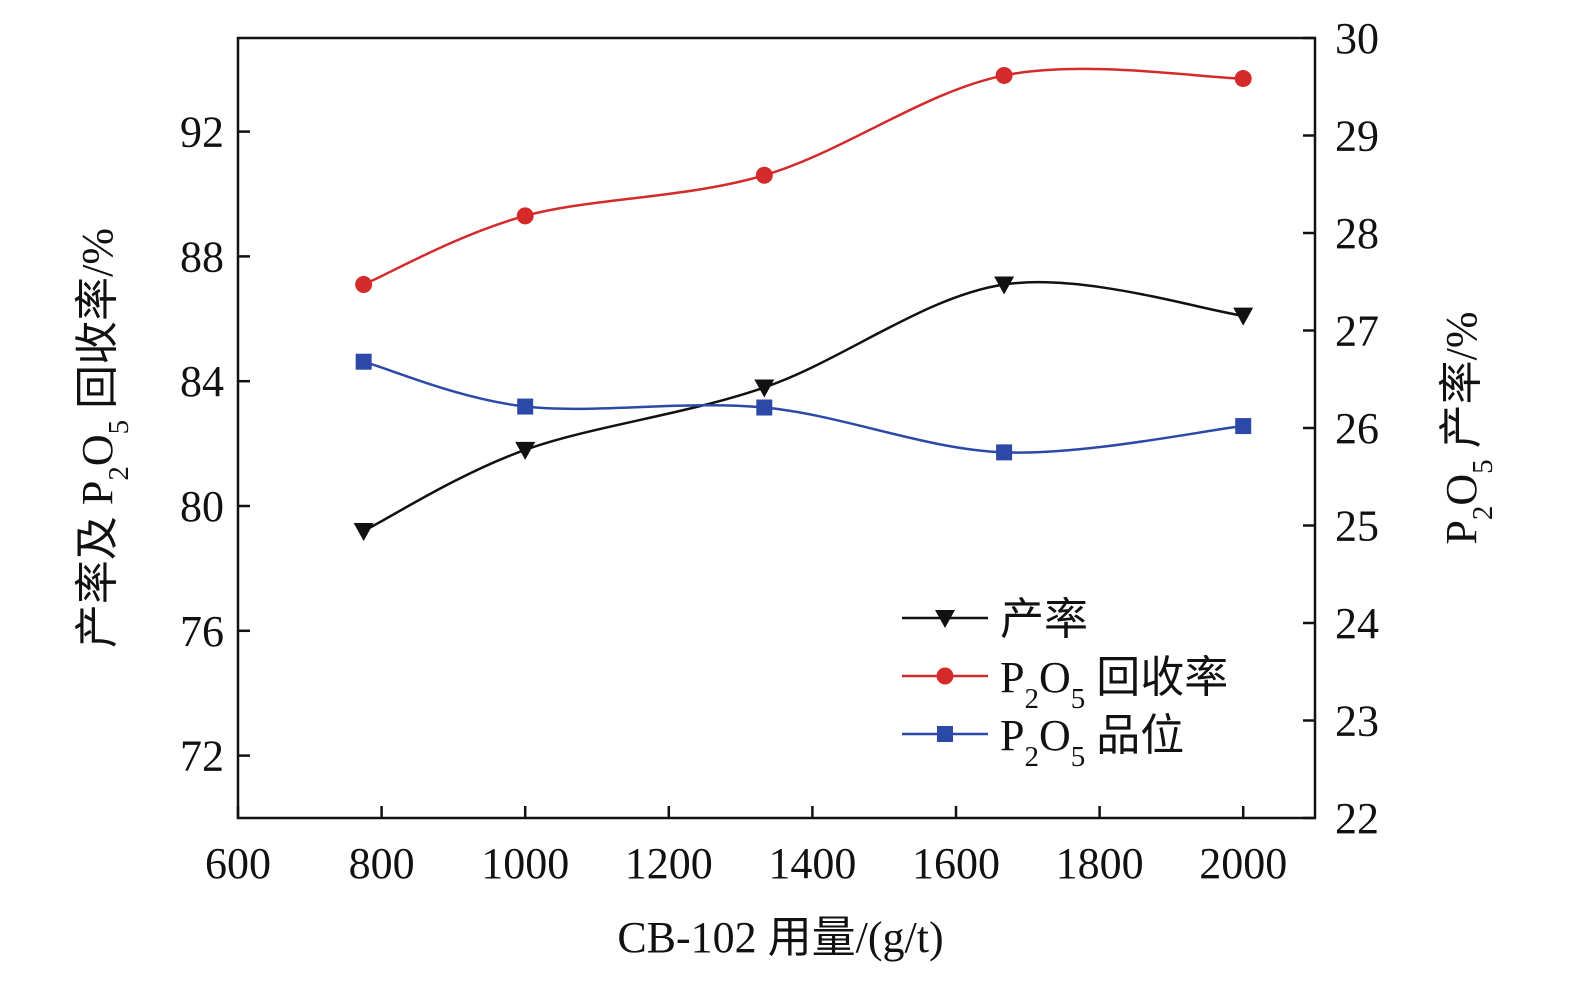 This screenshot has width=1575, height=984. Describe the element at coordinates (104, 438) in the screenshot. I see `y-left-axis-title: 产率及 P2O5 回收率/%` at that location.